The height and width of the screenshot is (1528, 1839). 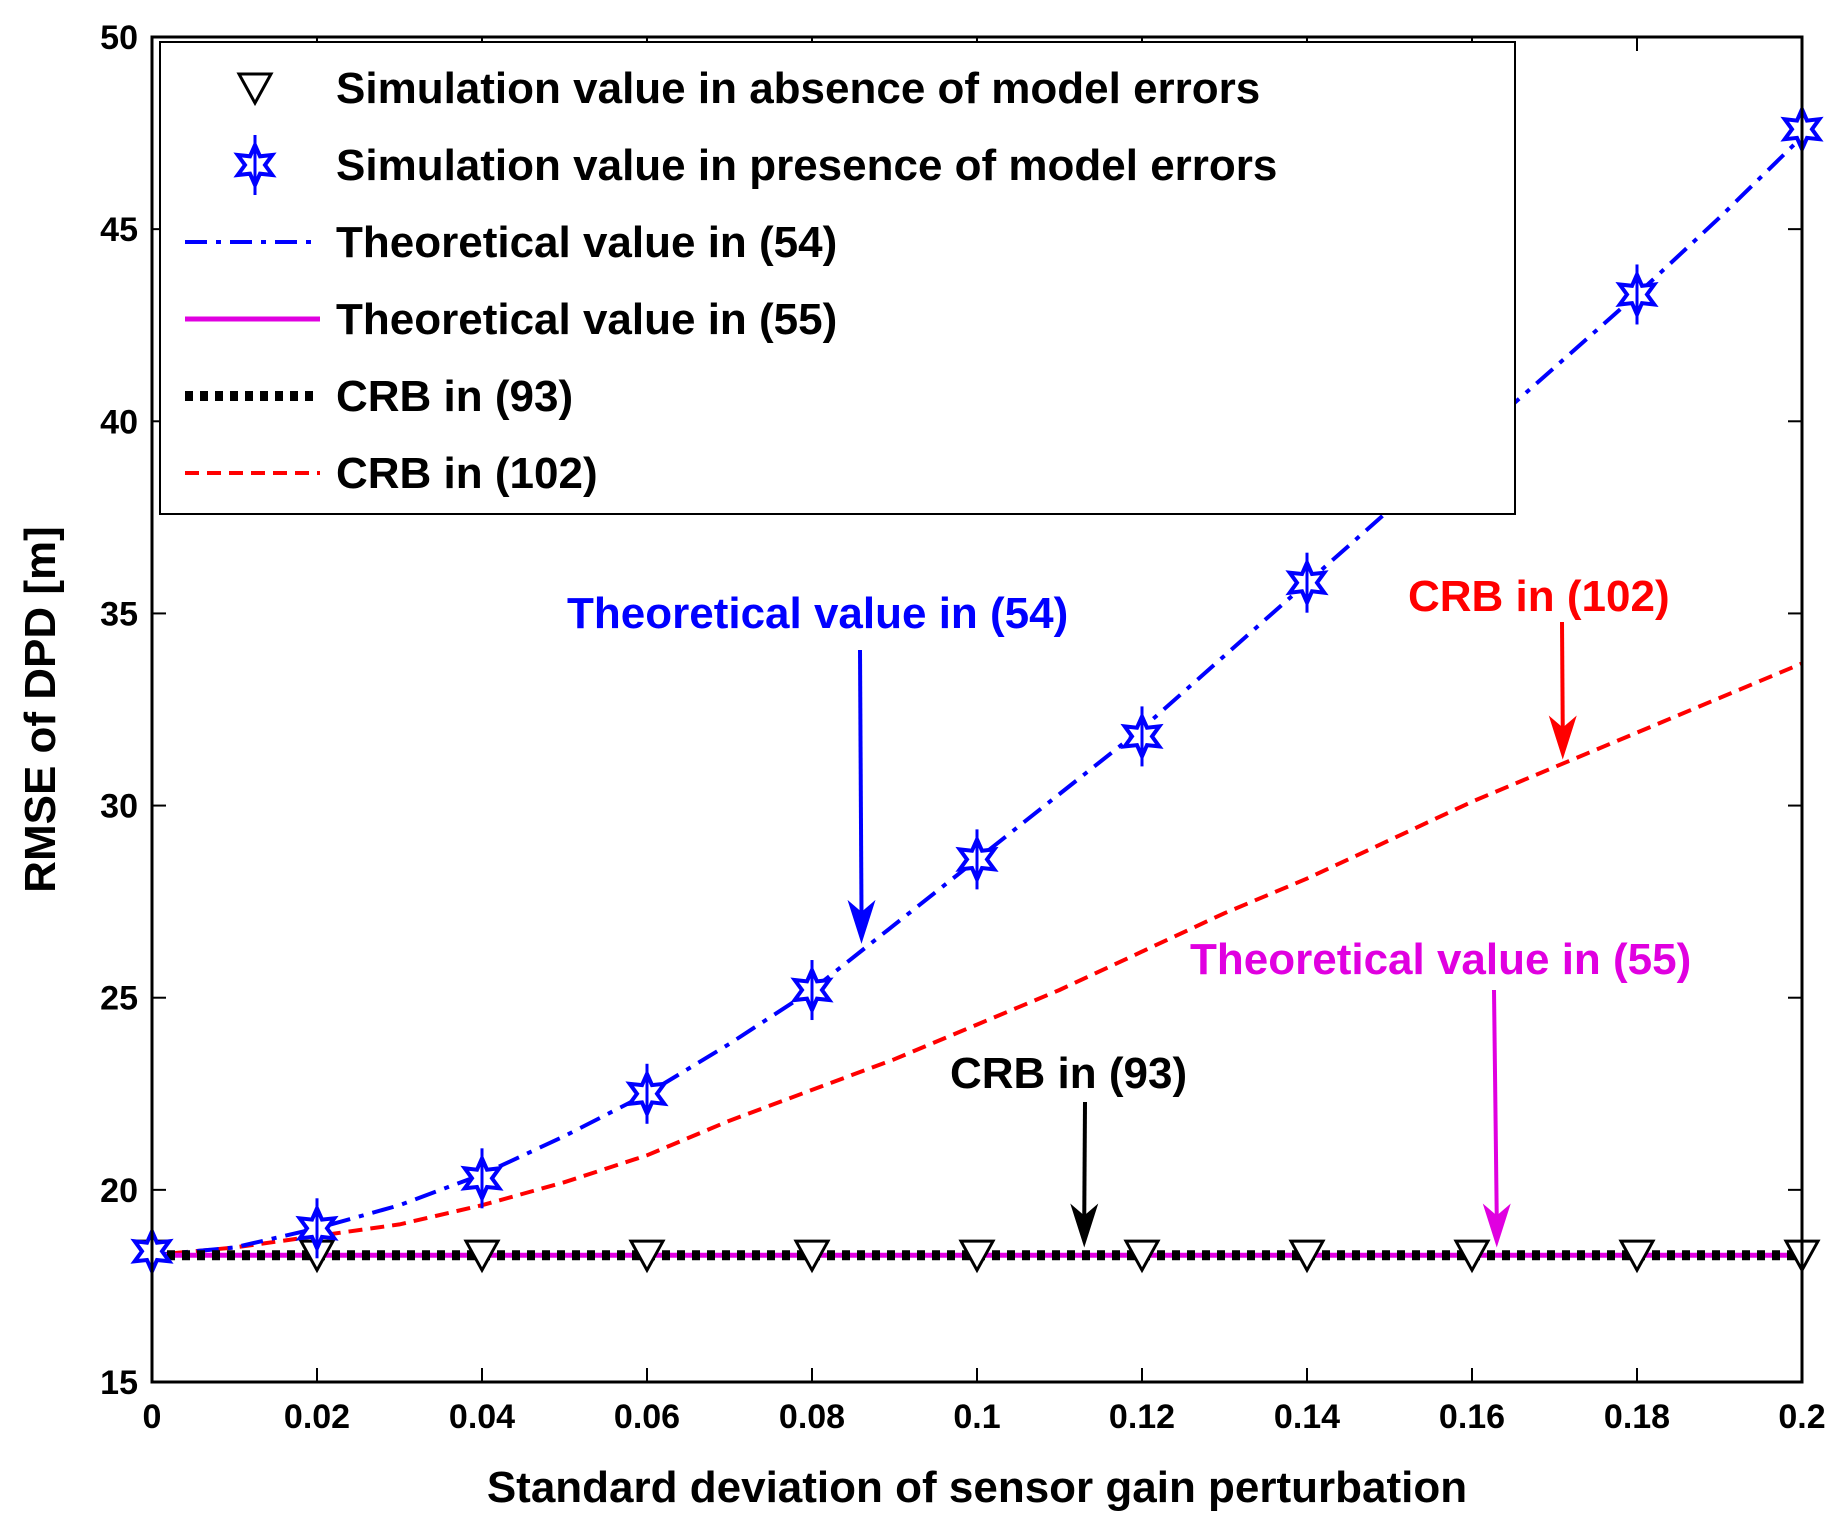 I want to click on x-tick-label-7: 0.14, so click(x=1307, y=1417).